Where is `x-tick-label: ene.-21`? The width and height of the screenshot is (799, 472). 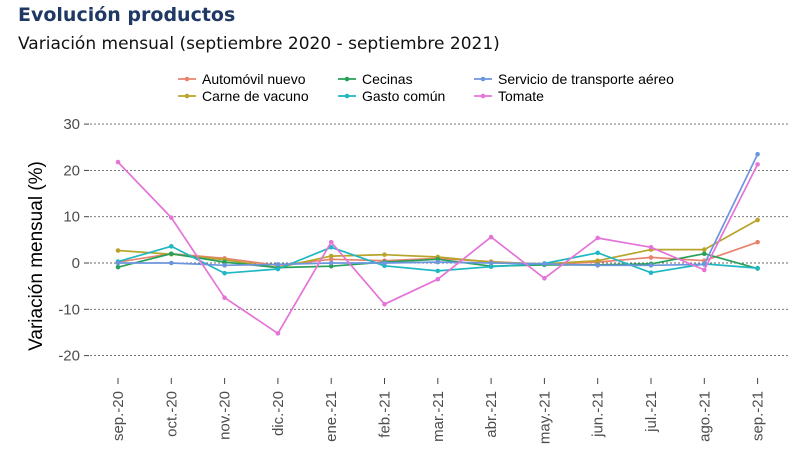 x-tick-label: ene.-21 is located at coordinates (331, 416).